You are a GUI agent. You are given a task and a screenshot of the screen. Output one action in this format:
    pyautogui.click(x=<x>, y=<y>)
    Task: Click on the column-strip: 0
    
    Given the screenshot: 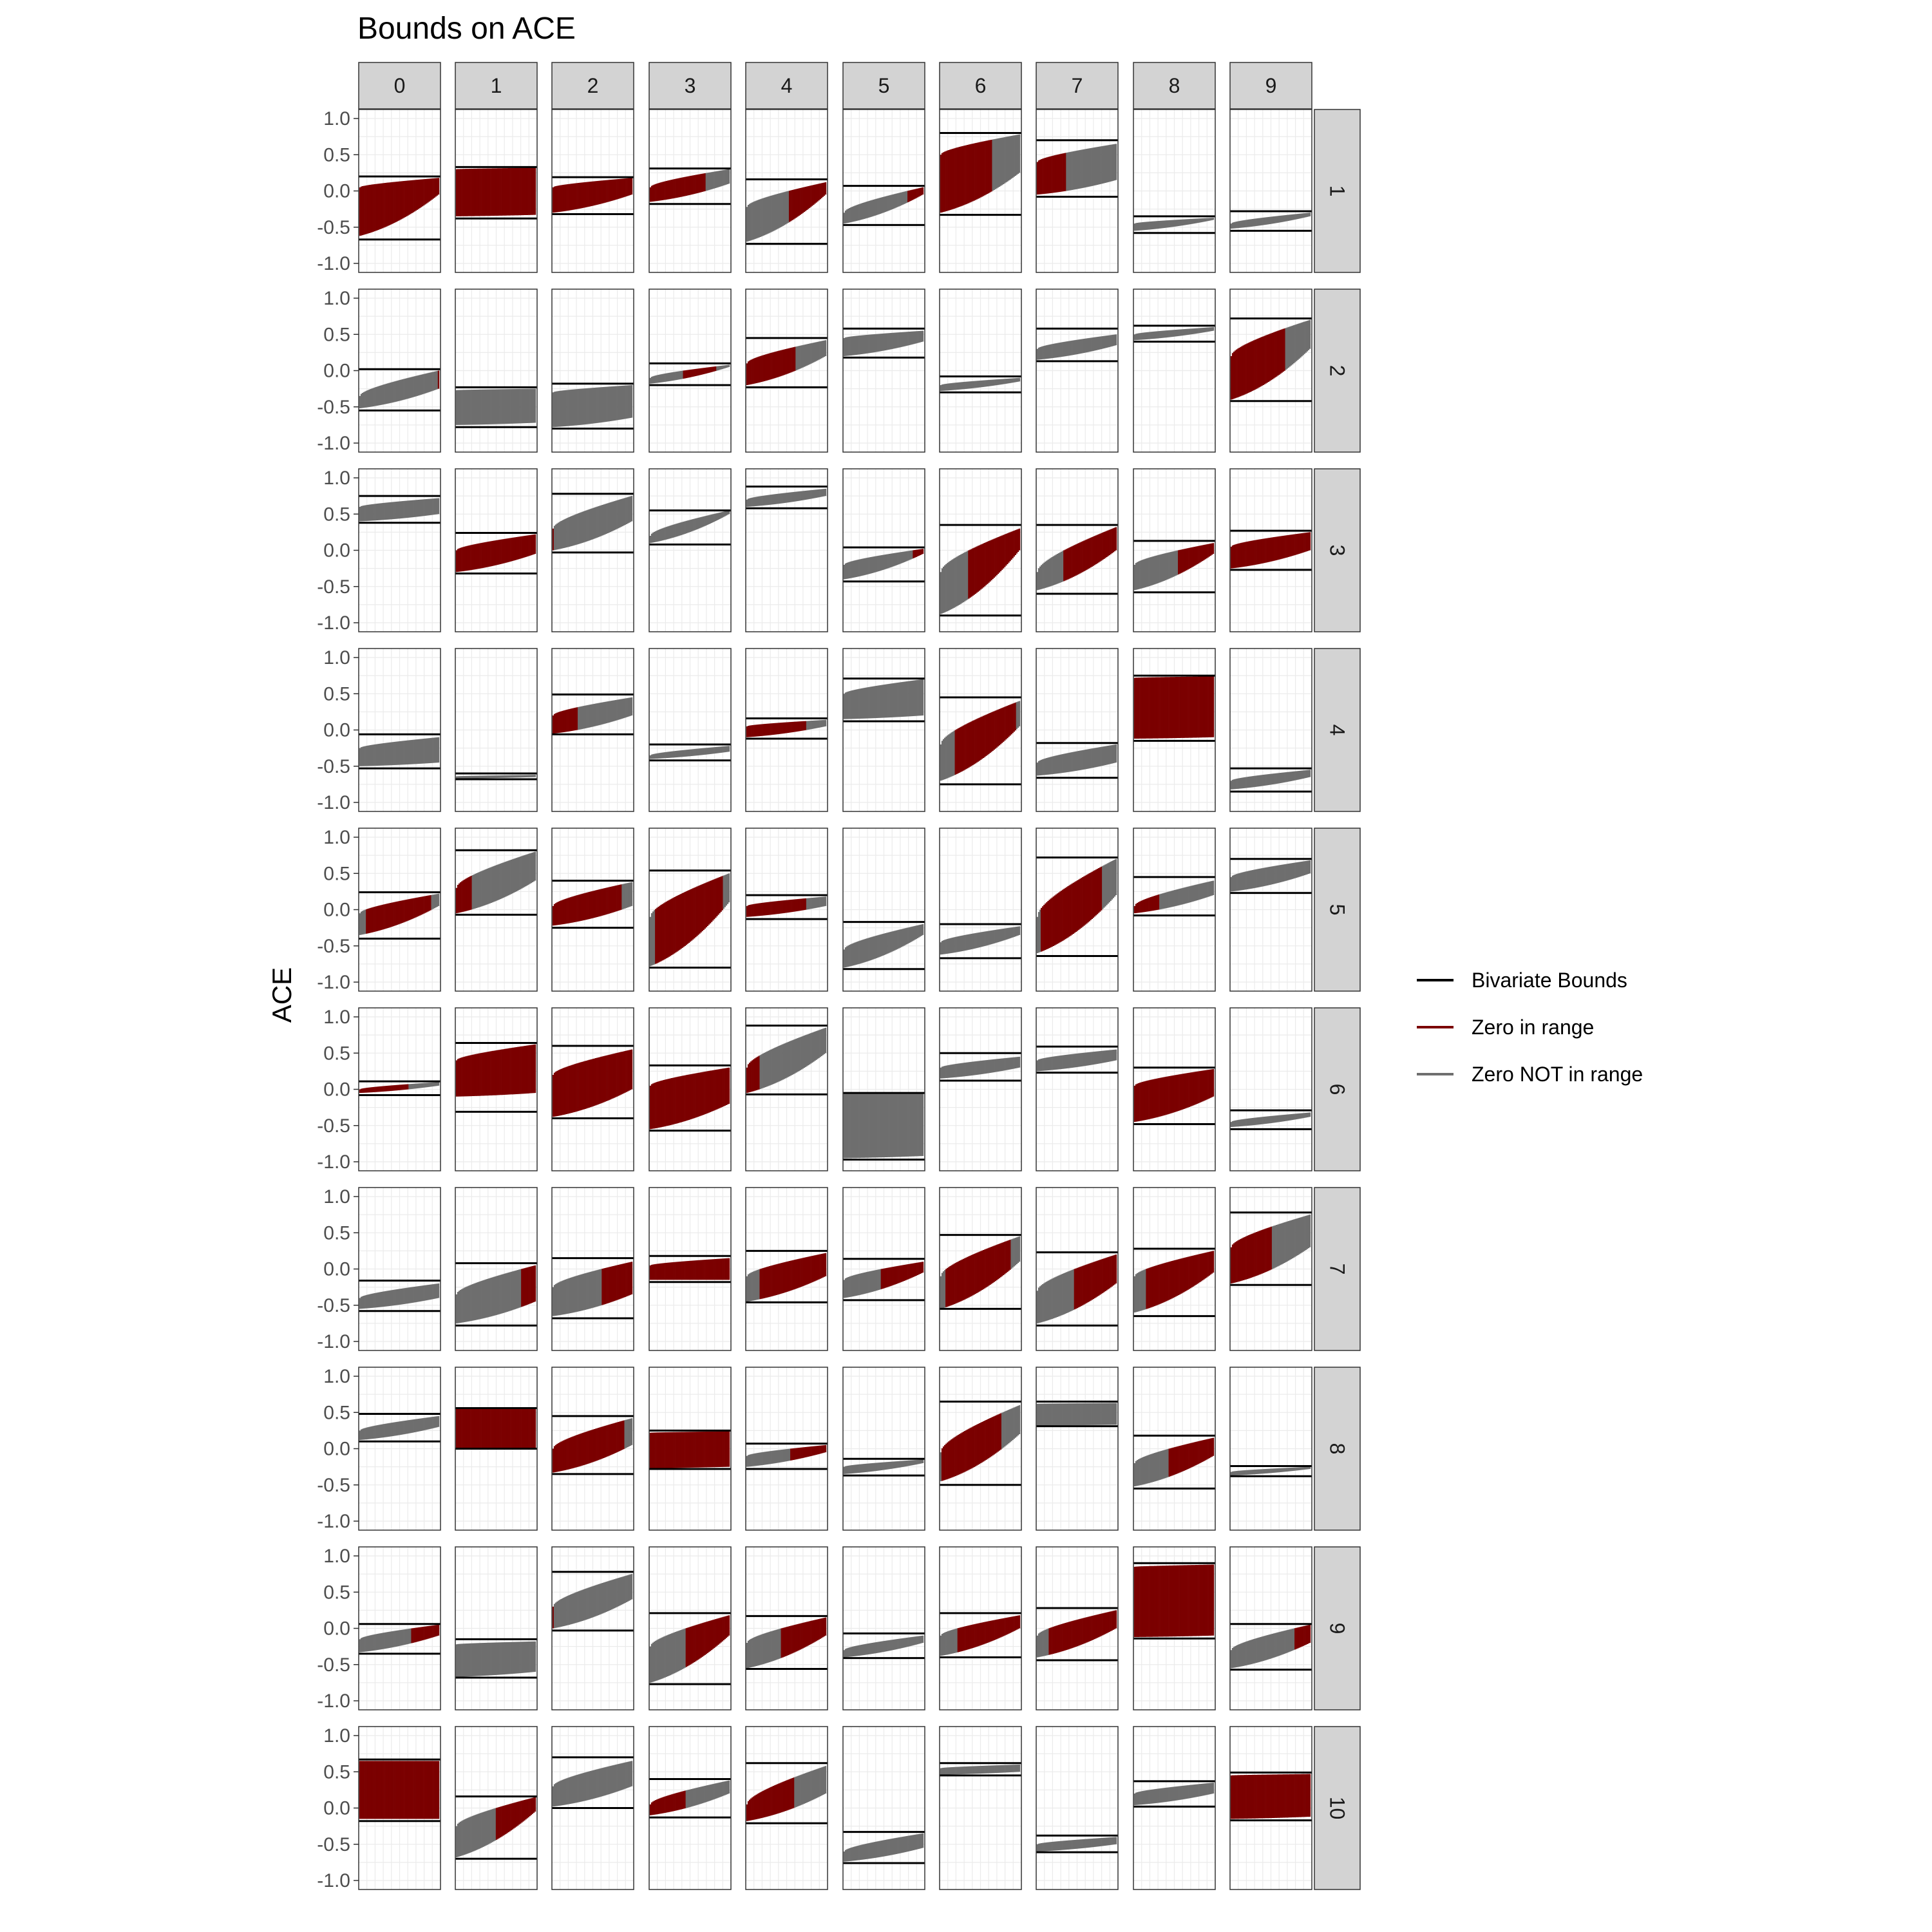 What is the action you would take?
    pyautogui.click(x=399, y=85)
    